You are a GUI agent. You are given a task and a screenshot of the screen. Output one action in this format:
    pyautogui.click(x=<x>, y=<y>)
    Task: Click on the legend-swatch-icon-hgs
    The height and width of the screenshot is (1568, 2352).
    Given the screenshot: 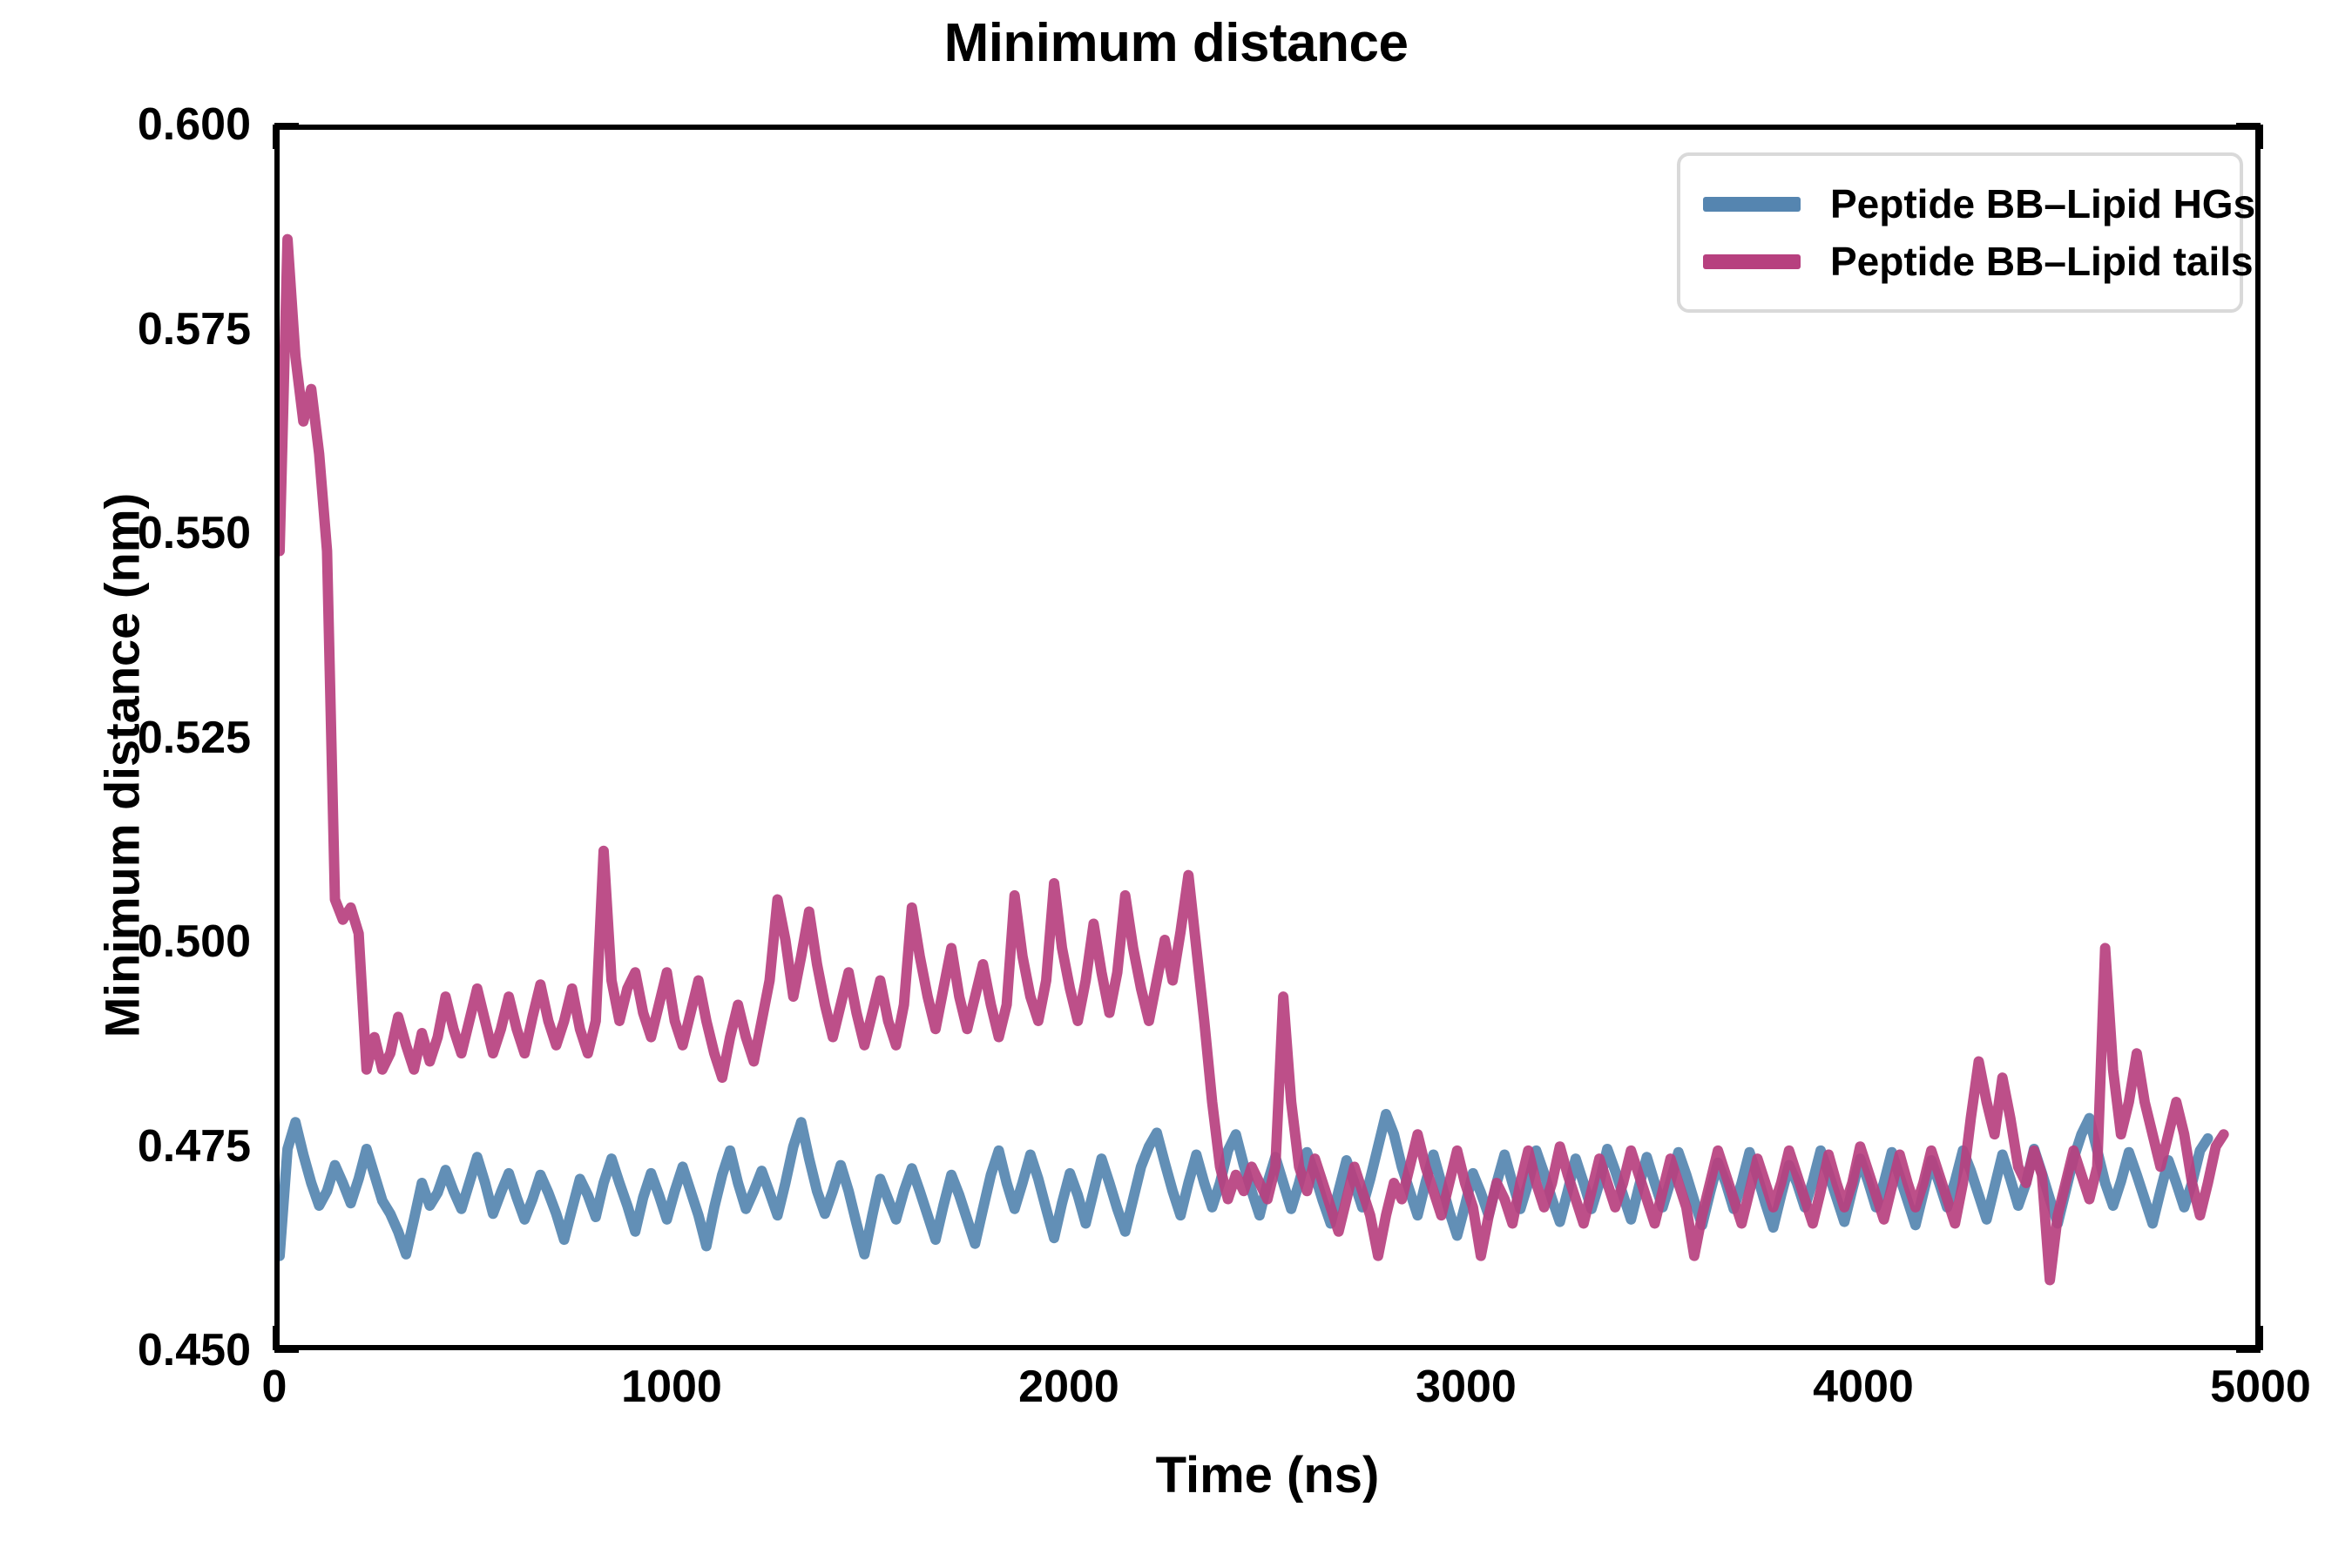 What is the action you would take?
    pyautogui.click(x=1752, y=204)
    